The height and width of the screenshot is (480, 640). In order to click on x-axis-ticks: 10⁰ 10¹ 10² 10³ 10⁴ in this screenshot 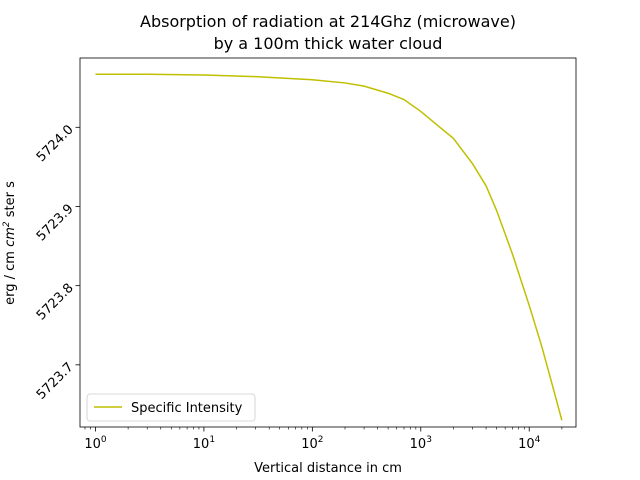, I will do `click(323, 439)`.